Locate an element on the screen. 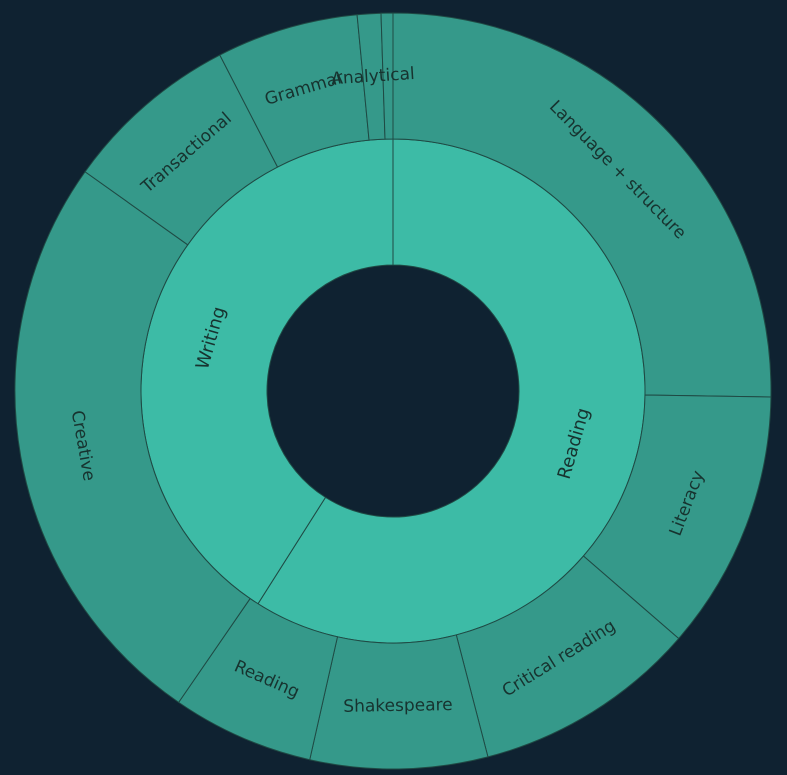 This screenshot has width=787, height=775. segment-unlabeled-ring2 is located at coordinates (387, 76).